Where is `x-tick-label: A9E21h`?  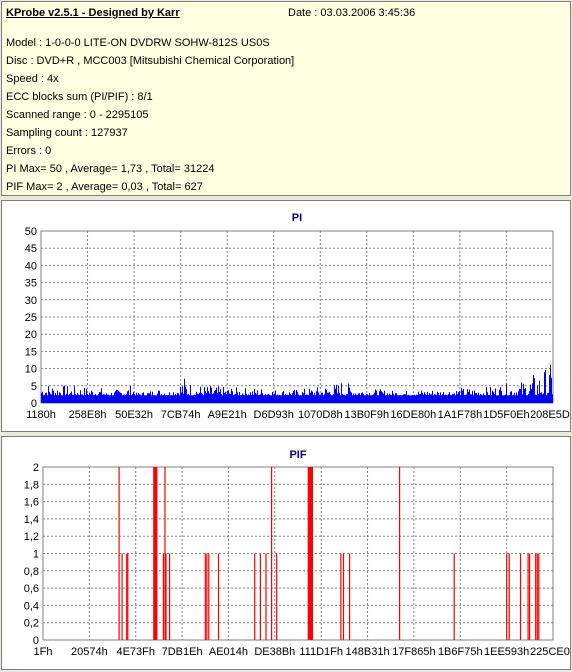 x-tick-label: A9E21h is located at coordinates (227, 415).